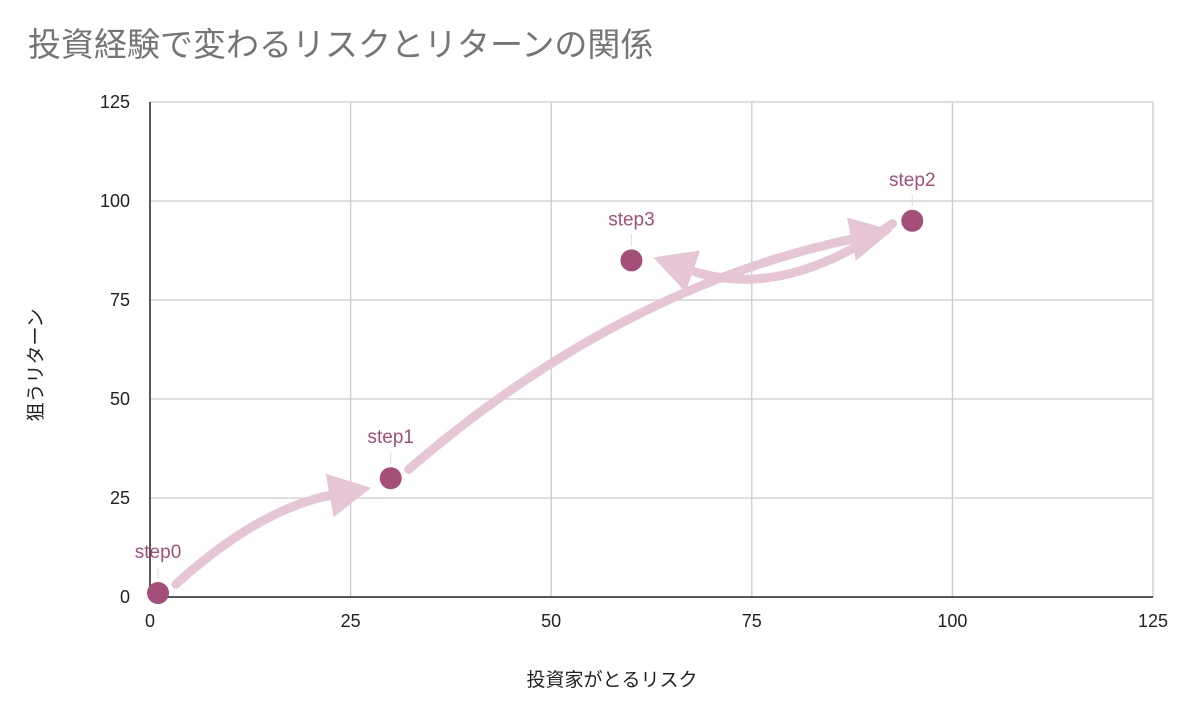 This screenshot has width=1178, height=710. Describe the element at coordinates (611, 680) in the screenshot. I see `x-axis-label: 投資家がとるリスク` at that location.